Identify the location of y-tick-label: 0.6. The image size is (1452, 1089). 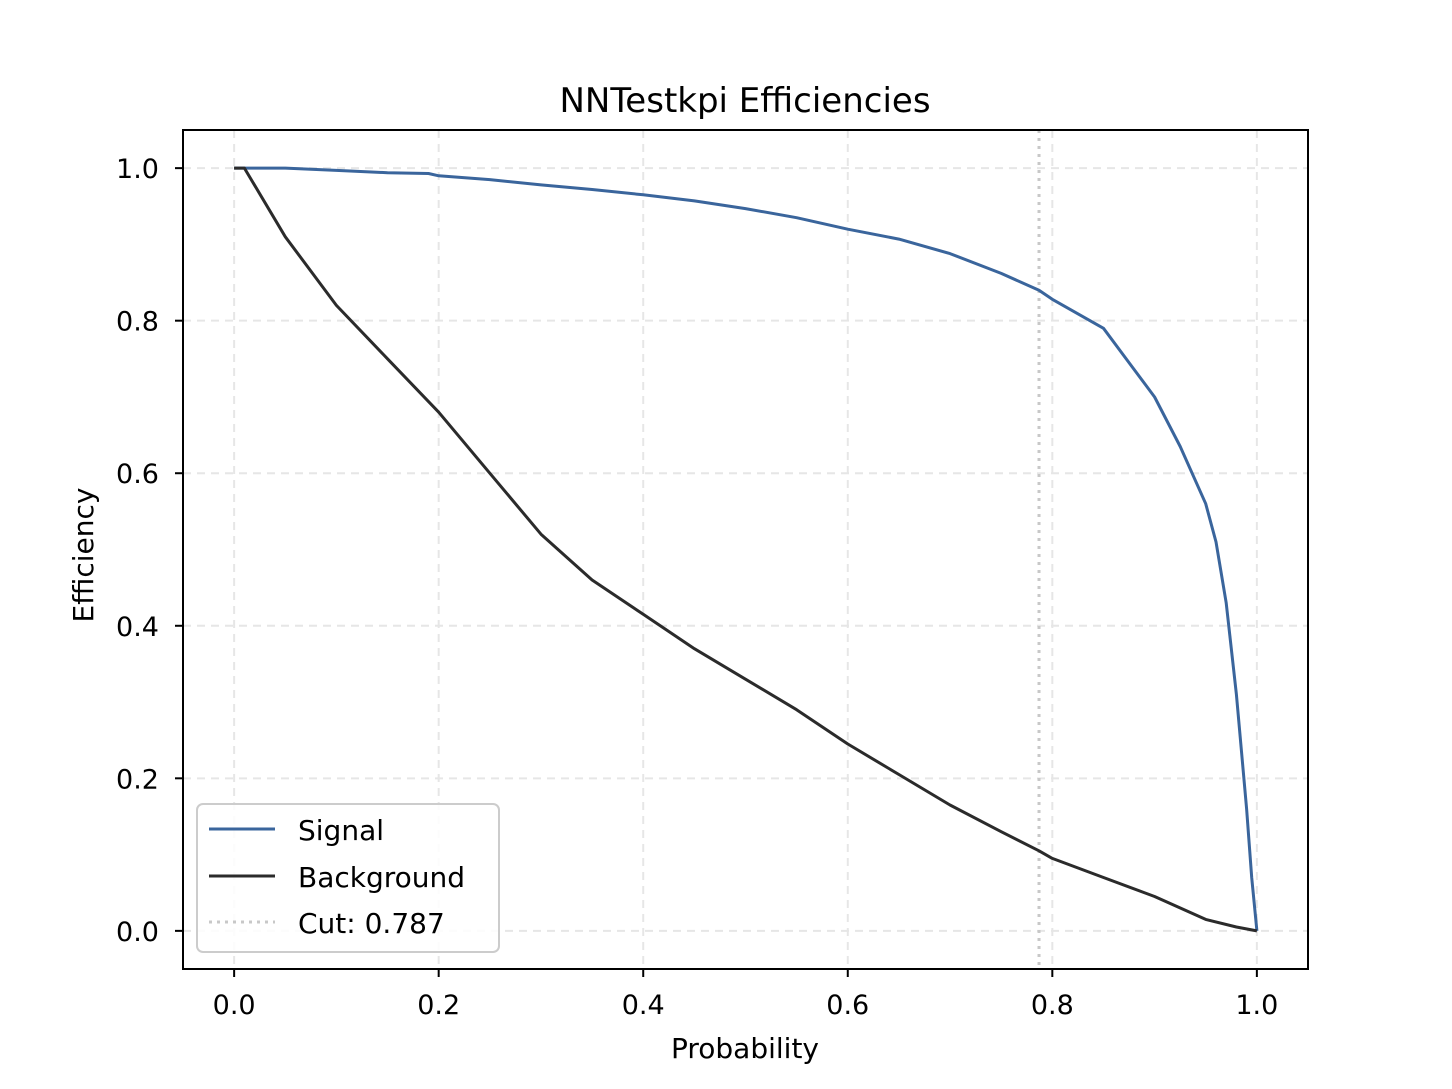
(137, 474).